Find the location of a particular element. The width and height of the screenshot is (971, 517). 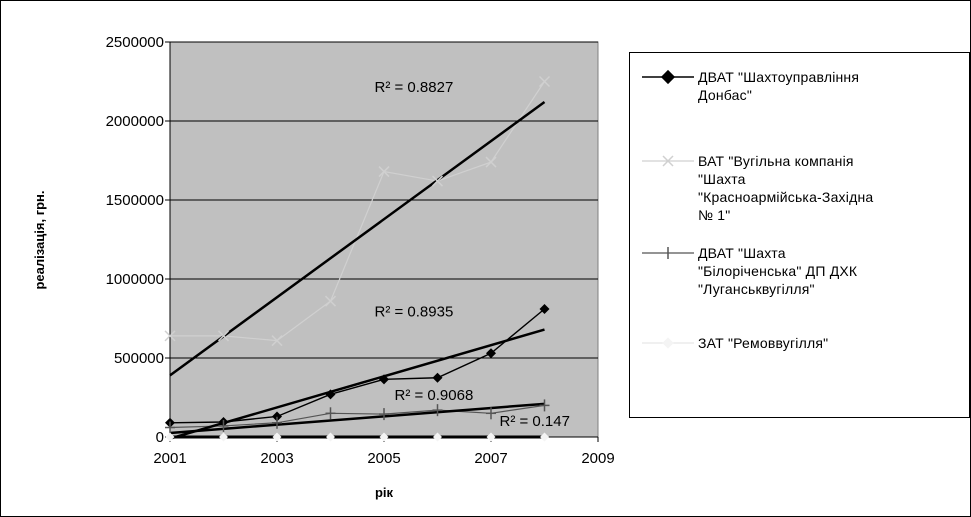

legend-item-series-4: ЗАТ "Ремоввугілля" is located at coordinates (804, 343).